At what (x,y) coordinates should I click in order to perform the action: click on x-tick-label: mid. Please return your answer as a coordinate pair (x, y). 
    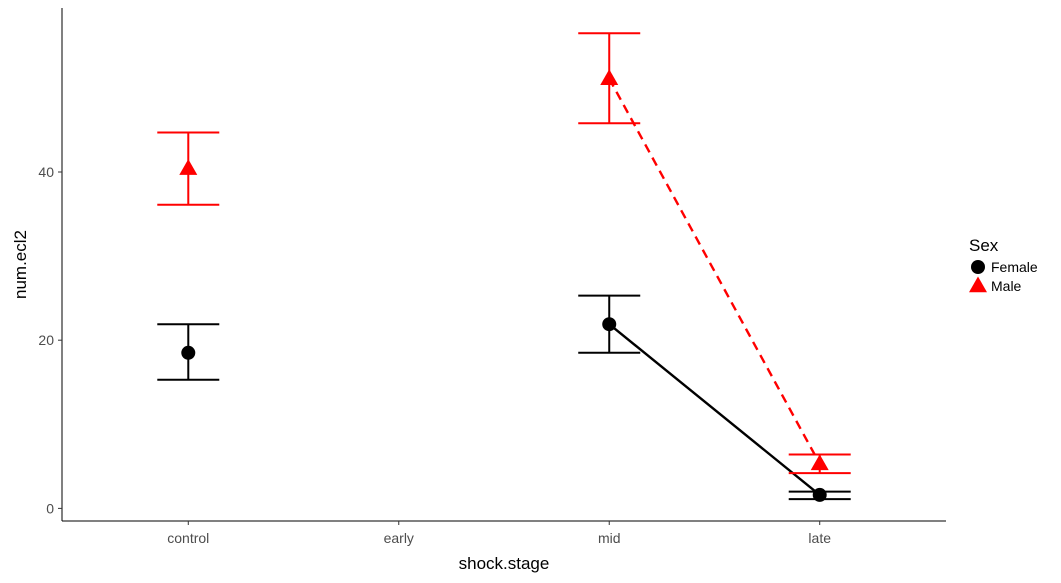
    Looking at the image, I should click on (609, 538).